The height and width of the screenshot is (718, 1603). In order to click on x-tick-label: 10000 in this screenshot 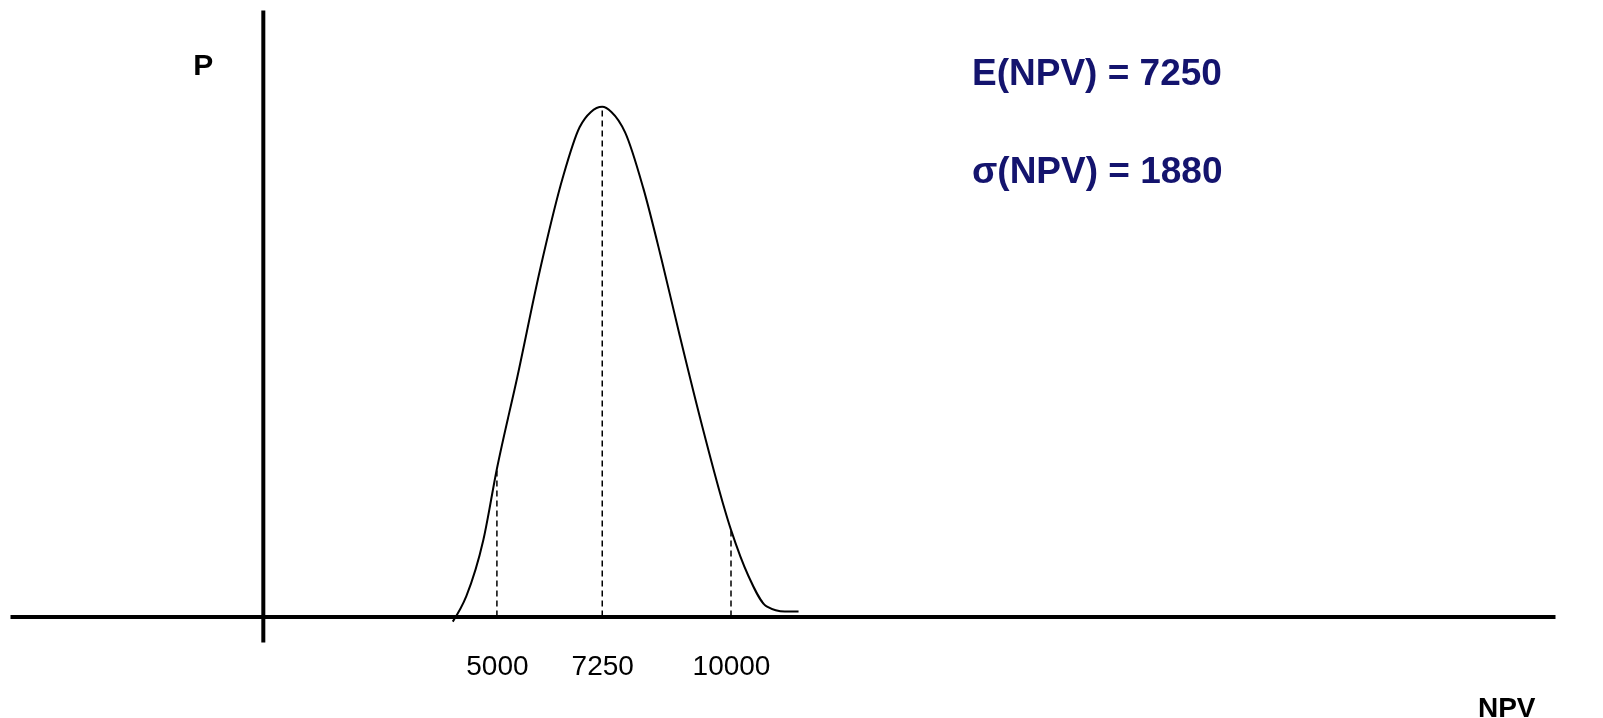, I will do `click(731, 666)`.